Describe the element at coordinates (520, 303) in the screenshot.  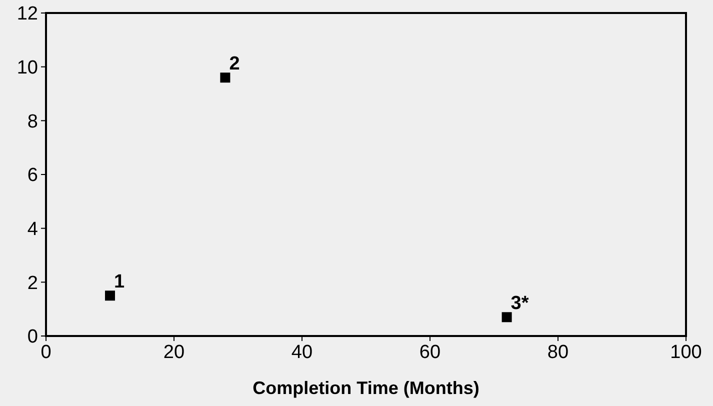
I see `annotation: 3*` at that location.